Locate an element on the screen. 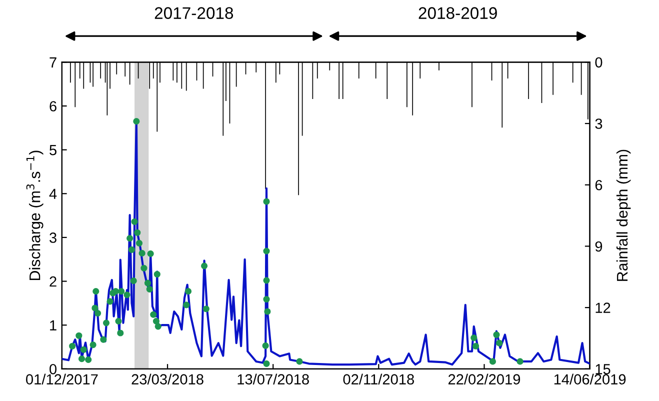  text: 2017-2018 is located at coordinates (194, 13).